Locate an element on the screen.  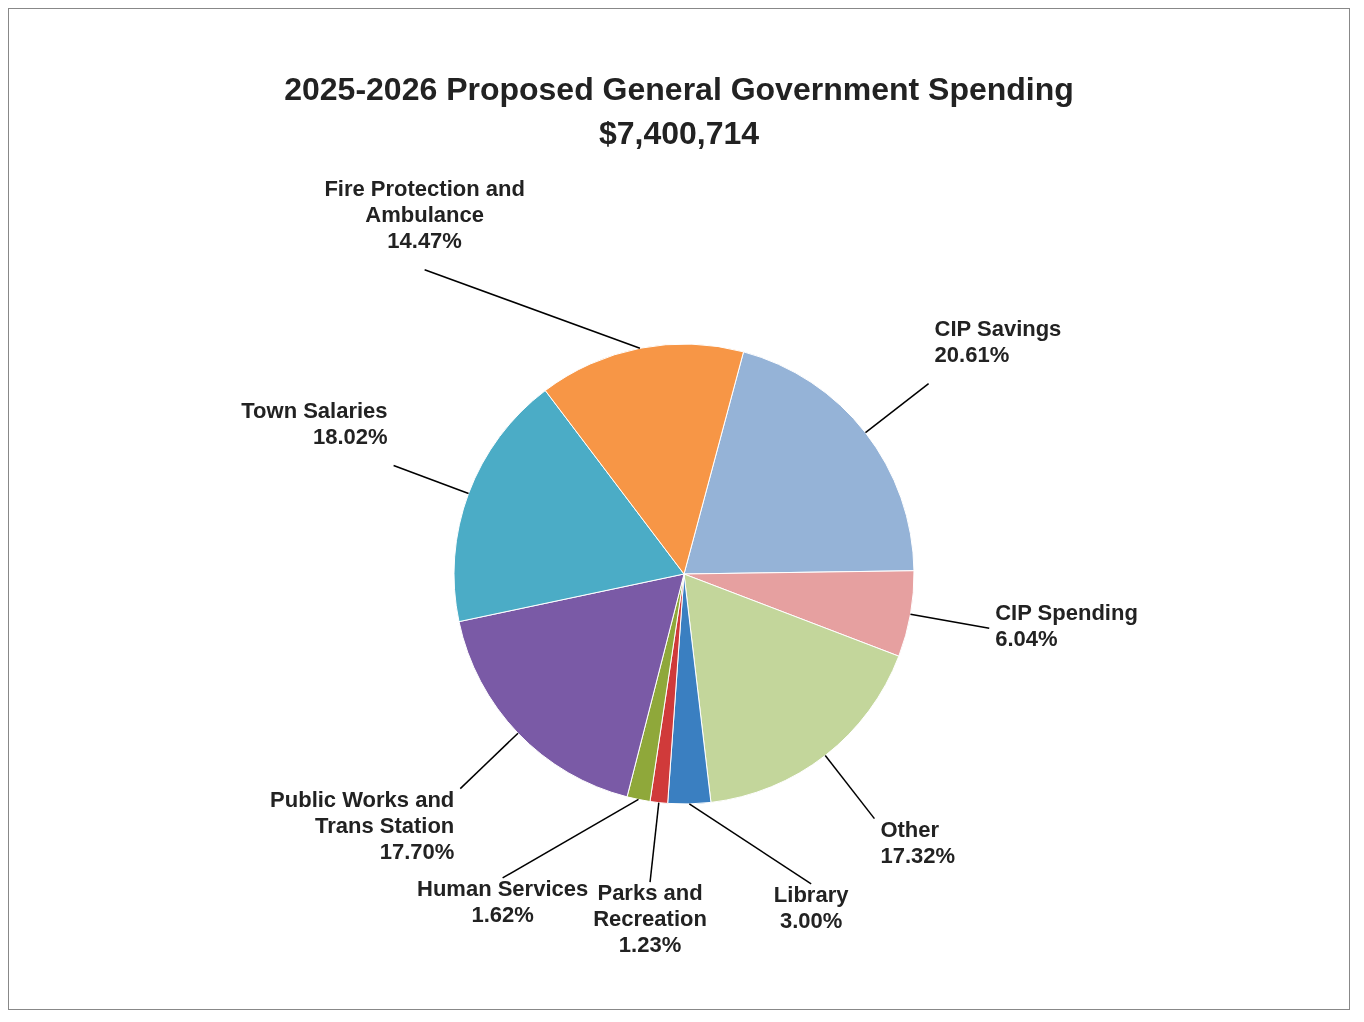
slice-label: Fire Protection and Ambulance is located at coordinates (424, 201).